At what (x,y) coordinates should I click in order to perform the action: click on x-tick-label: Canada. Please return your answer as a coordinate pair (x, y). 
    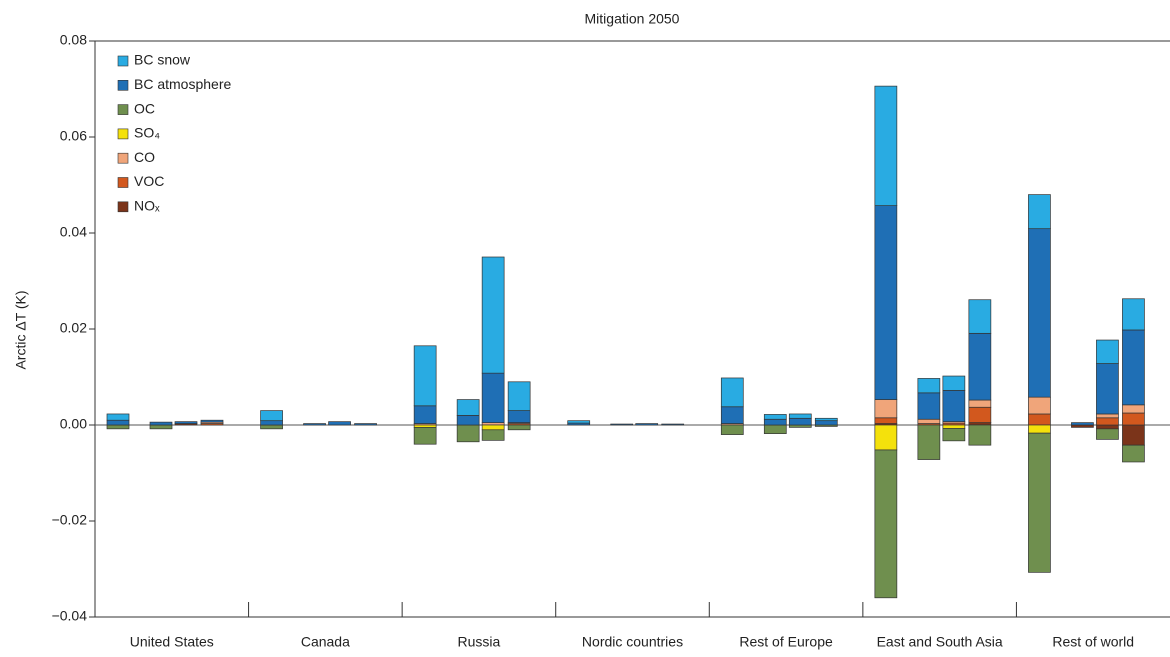
    Looking at the image, I should click on (325, 642).